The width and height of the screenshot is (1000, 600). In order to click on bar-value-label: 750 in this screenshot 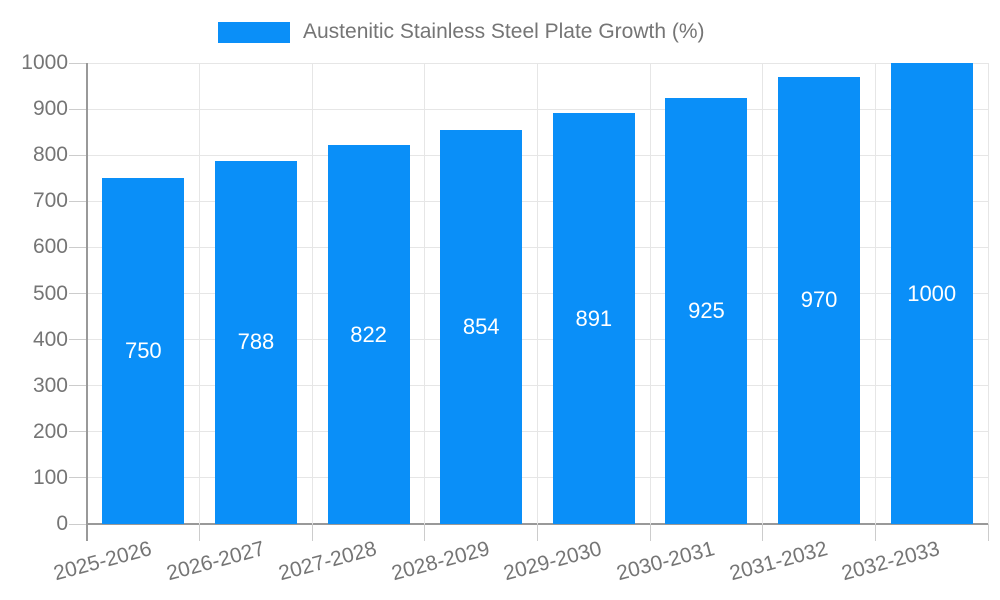, I will do `click(143, 351)`.